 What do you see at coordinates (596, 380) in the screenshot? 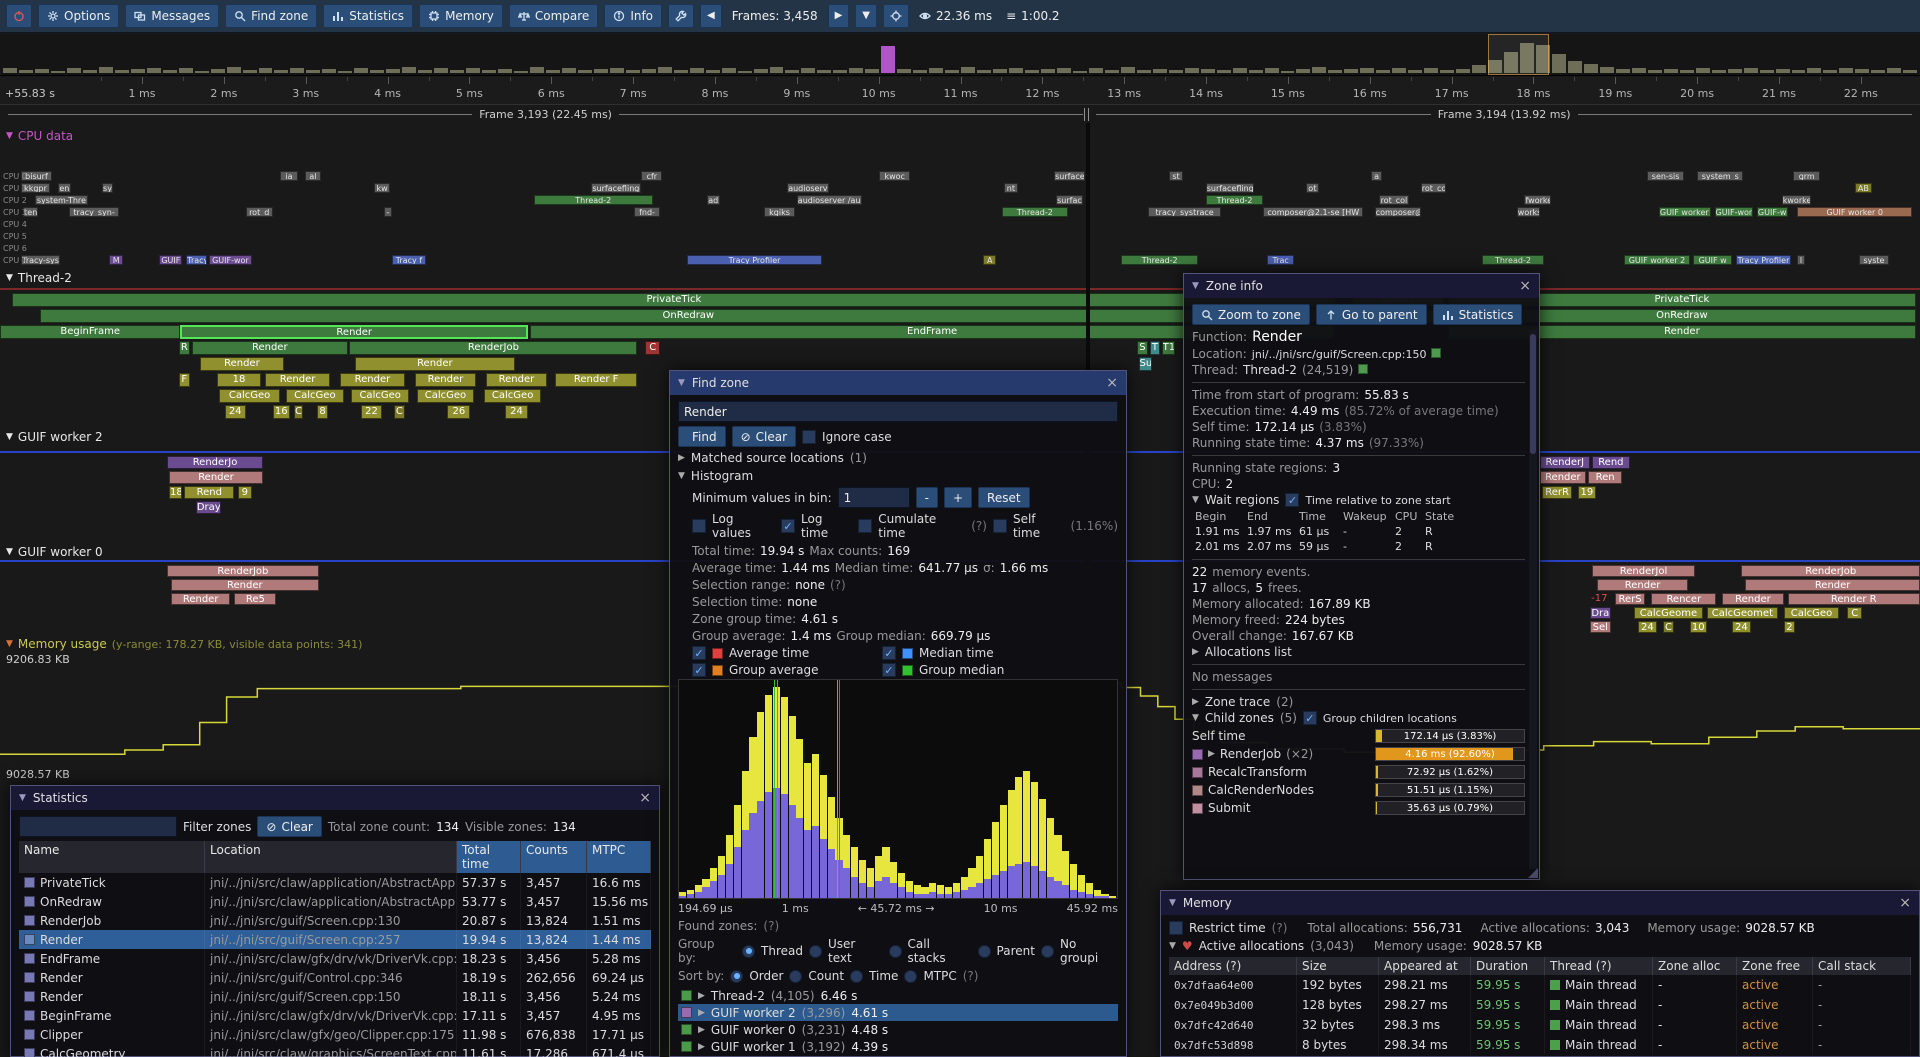
I see `timeline-zone: Render F` at bounding box center [596, 380].